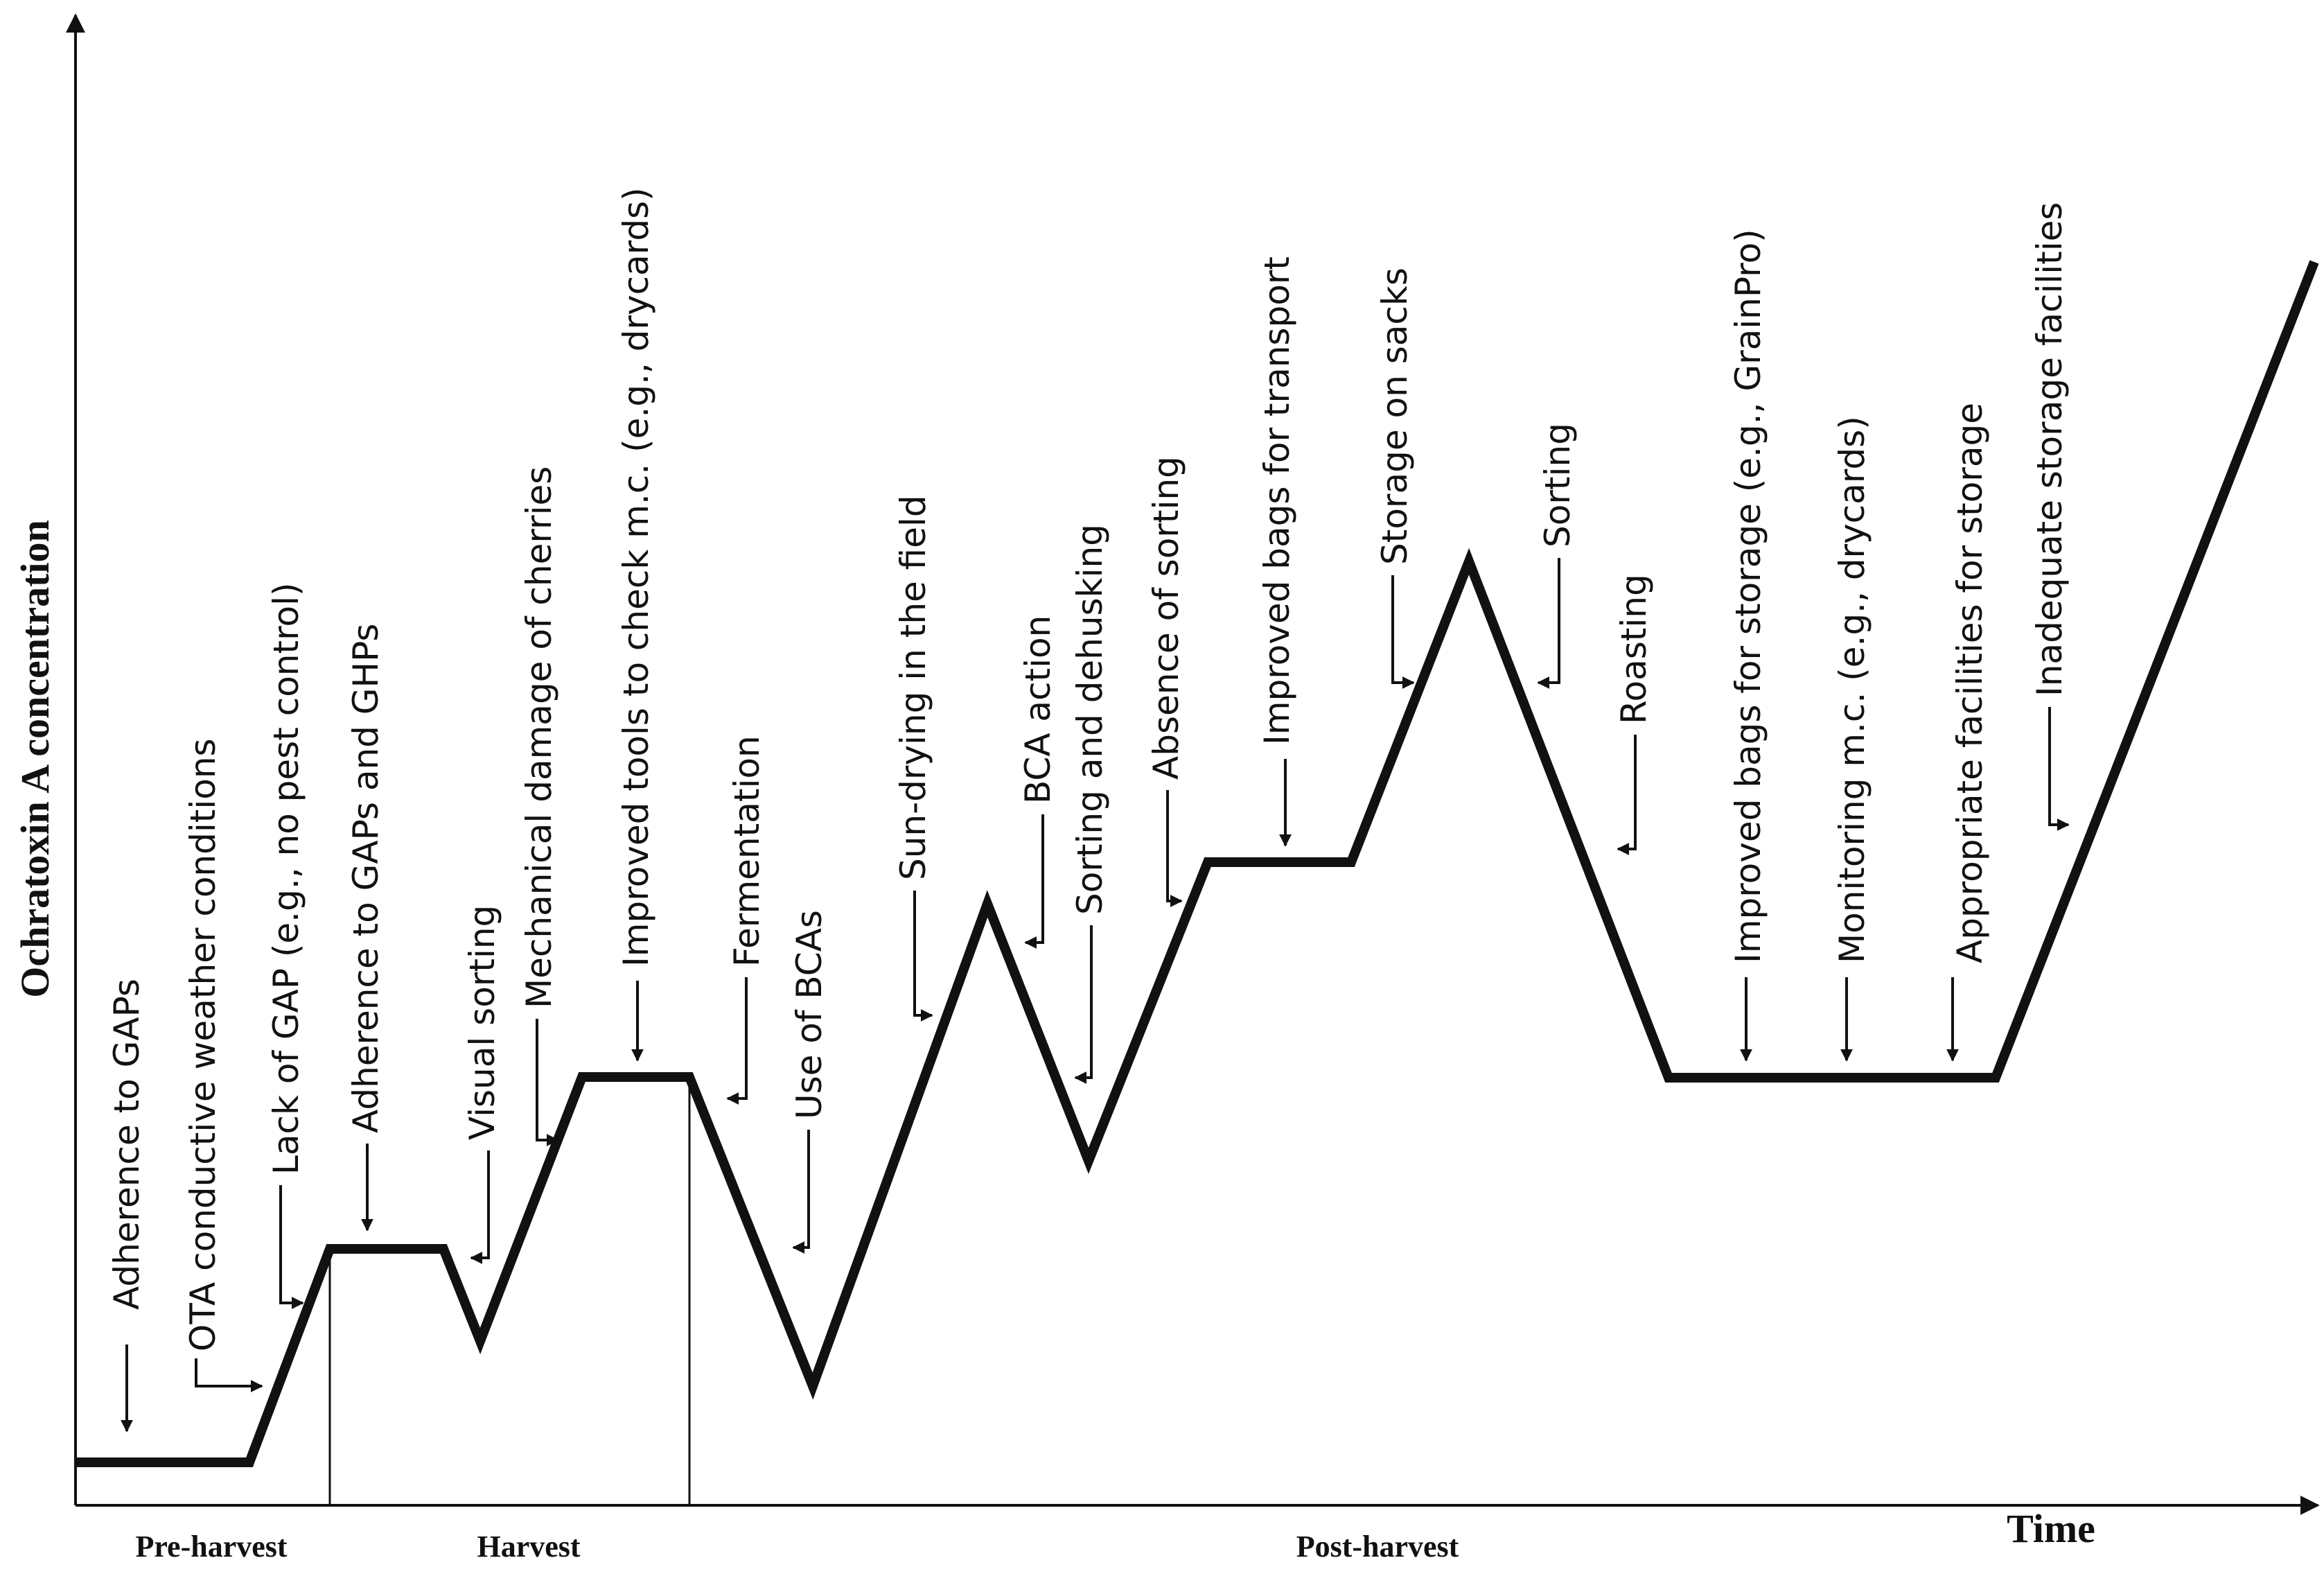 This screenshot has height=1576, width=2324. I want to click on y-axis-title: Ochratoxin A concentration, so click(35, 759).